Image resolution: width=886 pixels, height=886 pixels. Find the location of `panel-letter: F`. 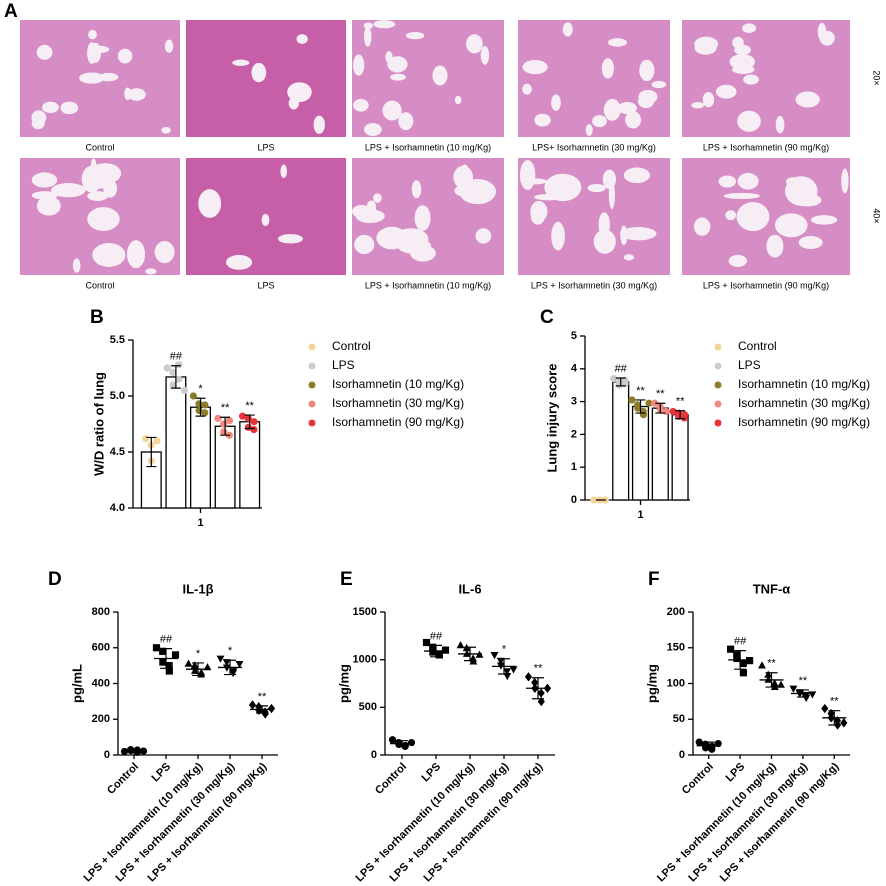

panel-letter: F is located at coordinates (654, 579).